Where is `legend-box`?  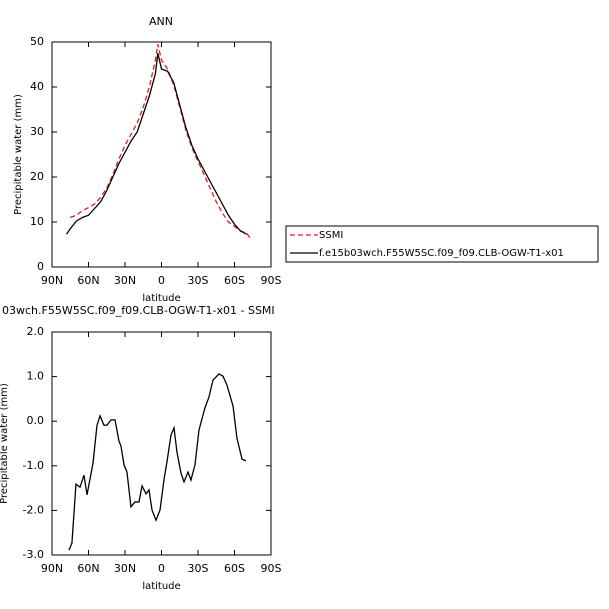
legend-box is located at coordinates (442, 244).